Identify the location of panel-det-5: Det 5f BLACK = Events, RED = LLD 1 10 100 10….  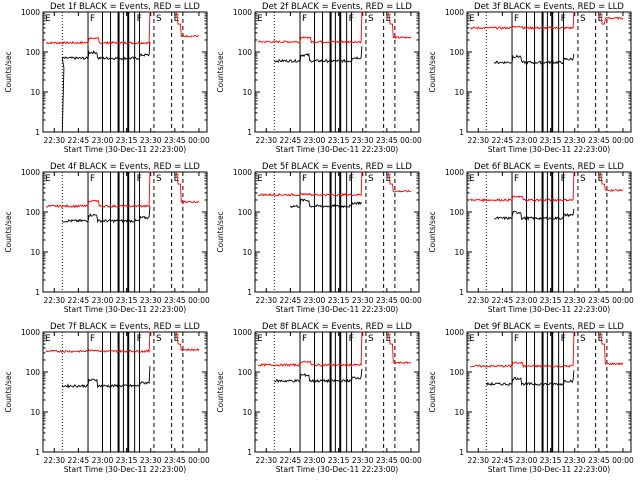
(319, 238).